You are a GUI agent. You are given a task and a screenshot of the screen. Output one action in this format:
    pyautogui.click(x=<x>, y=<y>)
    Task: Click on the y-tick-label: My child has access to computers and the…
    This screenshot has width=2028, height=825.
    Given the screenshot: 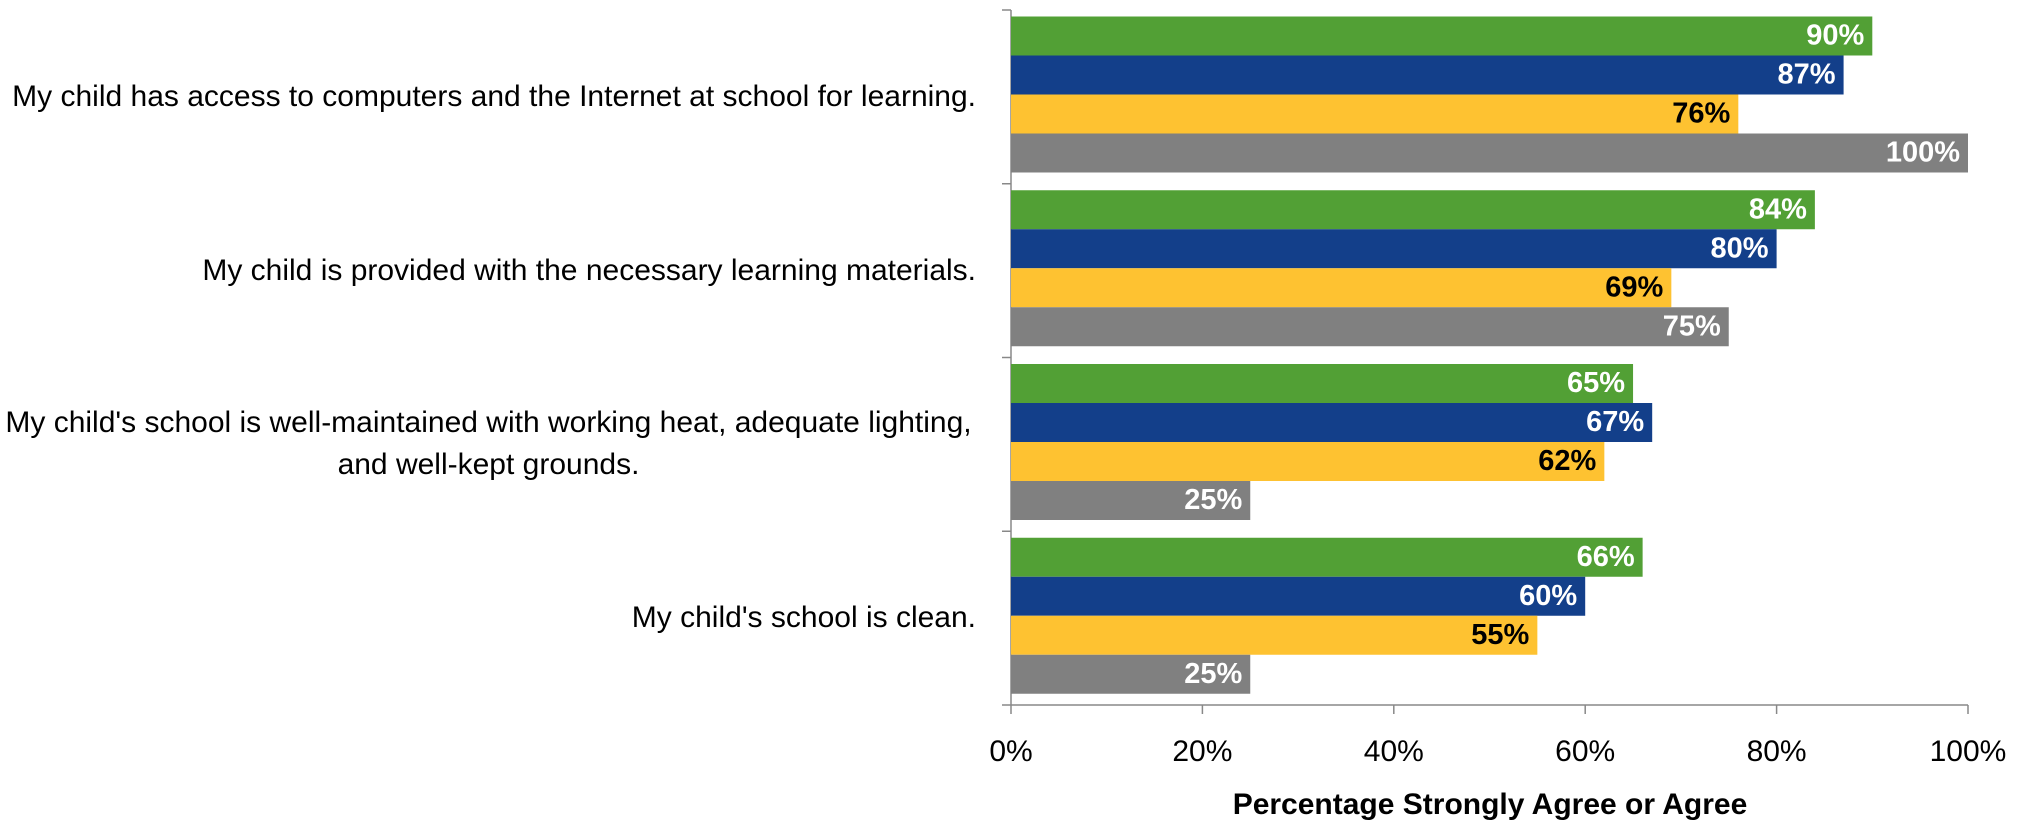 What is the action you would take?
    pyautogui.click(x=494, y=96)
    